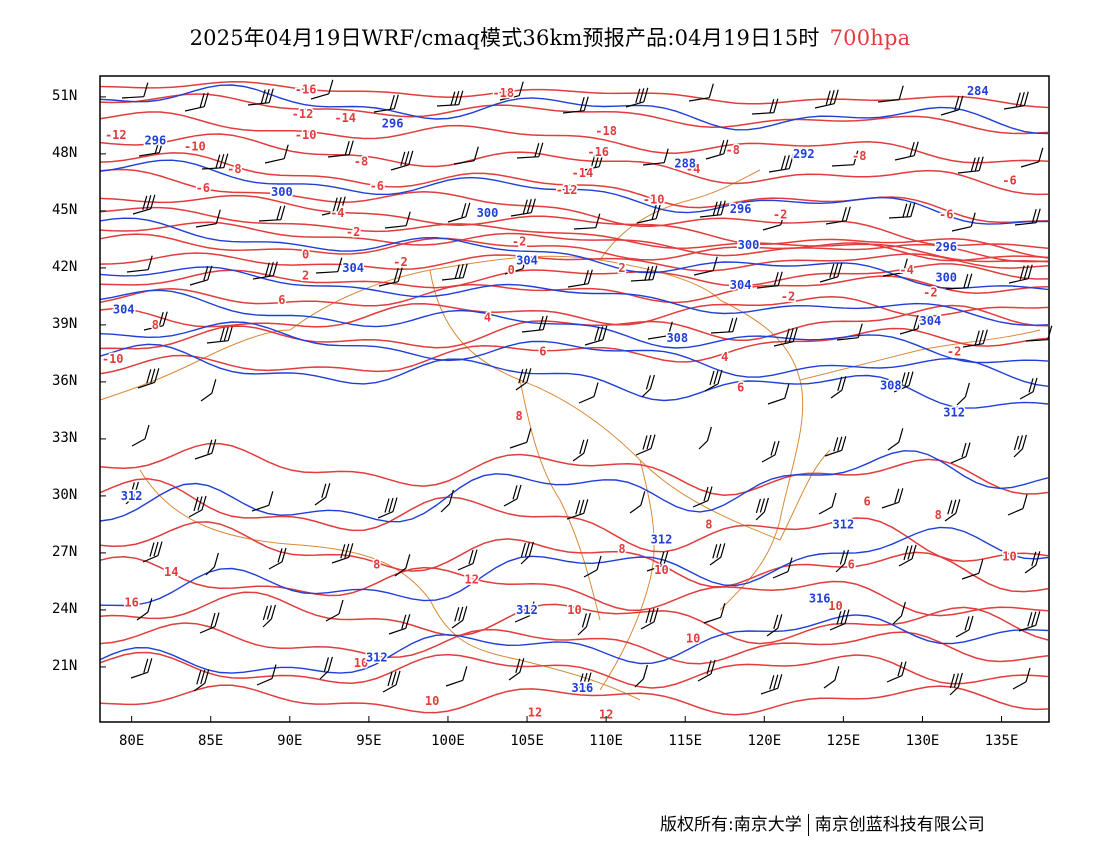 The image size is (1100, 850). What do you see at coordinates (306, 135) in the screenshot?
I see `temperature-label: -10` at bounding box center [306, 135].